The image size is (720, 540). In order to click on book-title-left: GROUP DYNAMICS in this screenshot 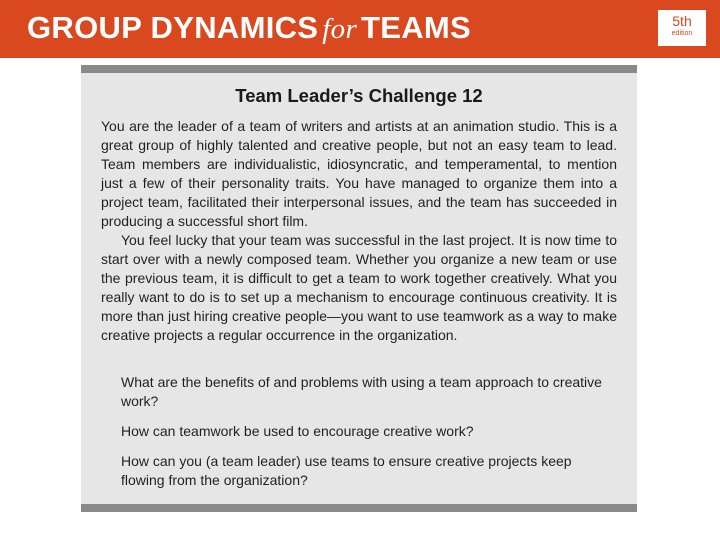, I will do `click(173, 27)`.